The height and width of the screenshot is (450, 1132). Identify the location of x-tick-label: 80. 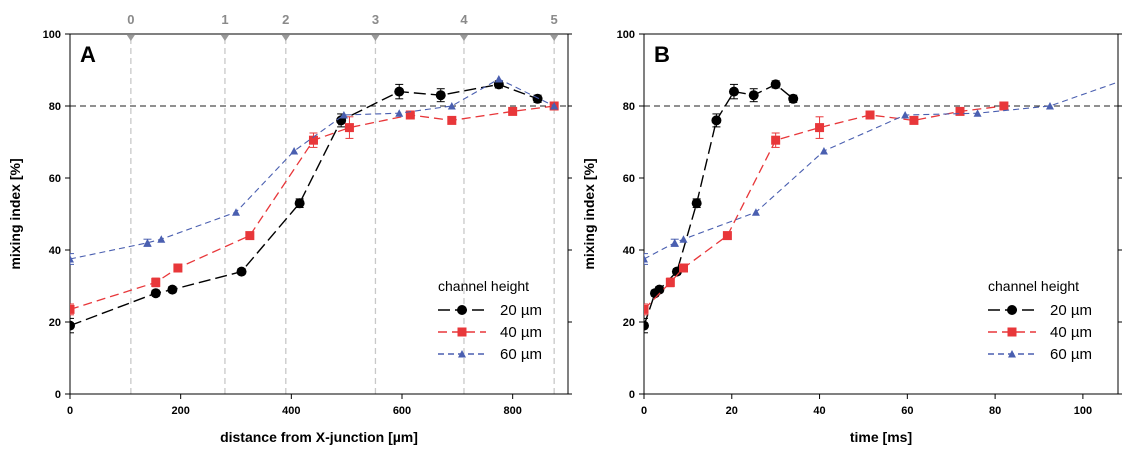
(995, 411).